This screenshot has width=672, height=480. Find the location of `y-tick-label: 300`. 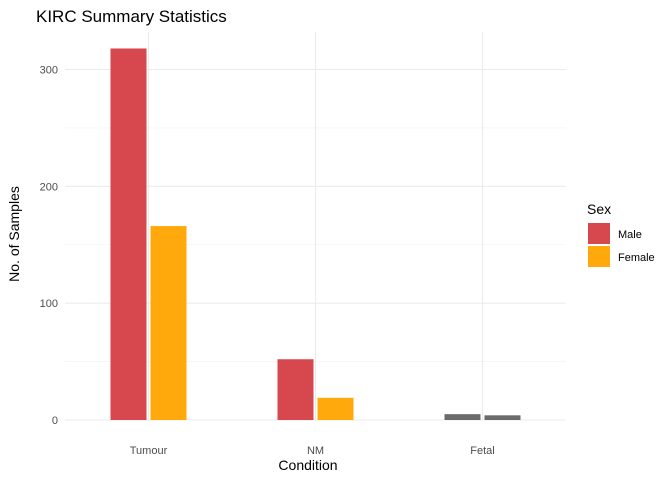

y-tick-label: 300 is located at coordinates (49, 71).